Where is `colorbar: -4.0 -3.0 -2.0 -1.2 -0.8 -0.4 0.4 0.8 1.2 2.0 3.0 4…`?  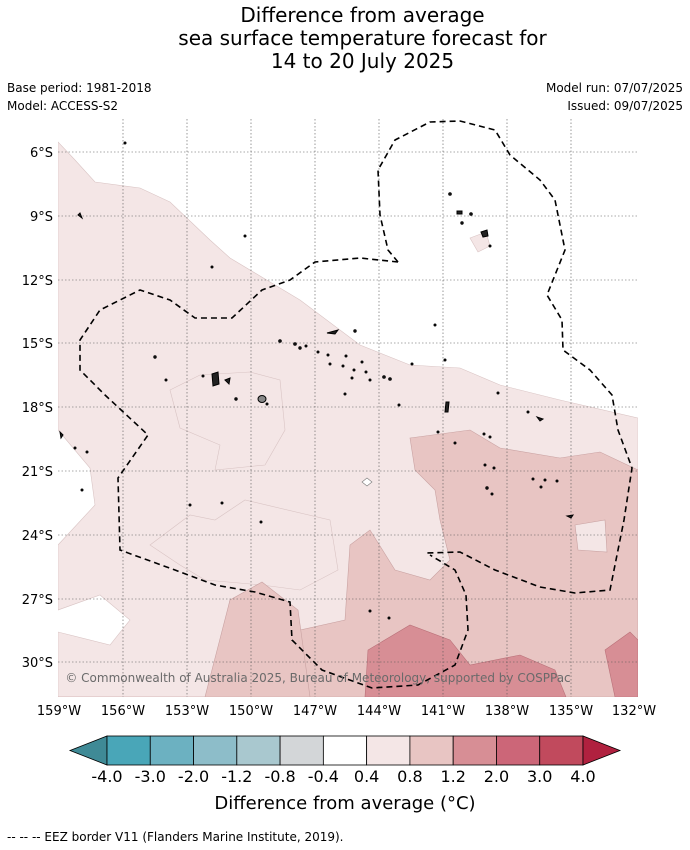 colorbar: -4.0 -3.0 -2.0 -1.2 -0.8 -0.4 0.4 0.8 1.2 2.0 3.0 4… is located at coordinates (345, 760).